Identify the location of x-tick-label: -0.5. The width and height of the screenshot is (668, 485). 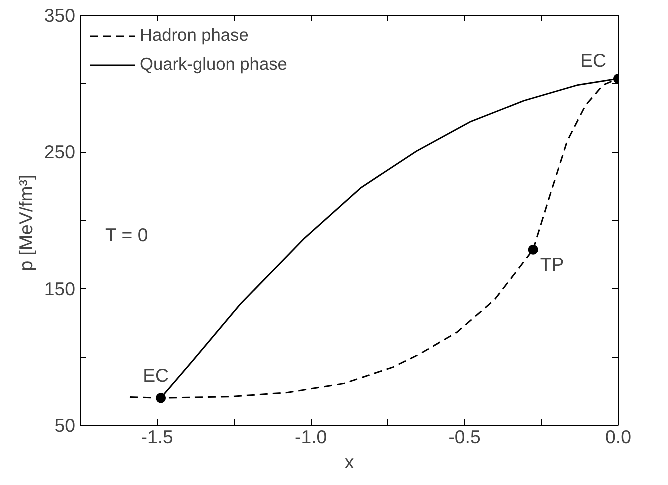
(464, 437).